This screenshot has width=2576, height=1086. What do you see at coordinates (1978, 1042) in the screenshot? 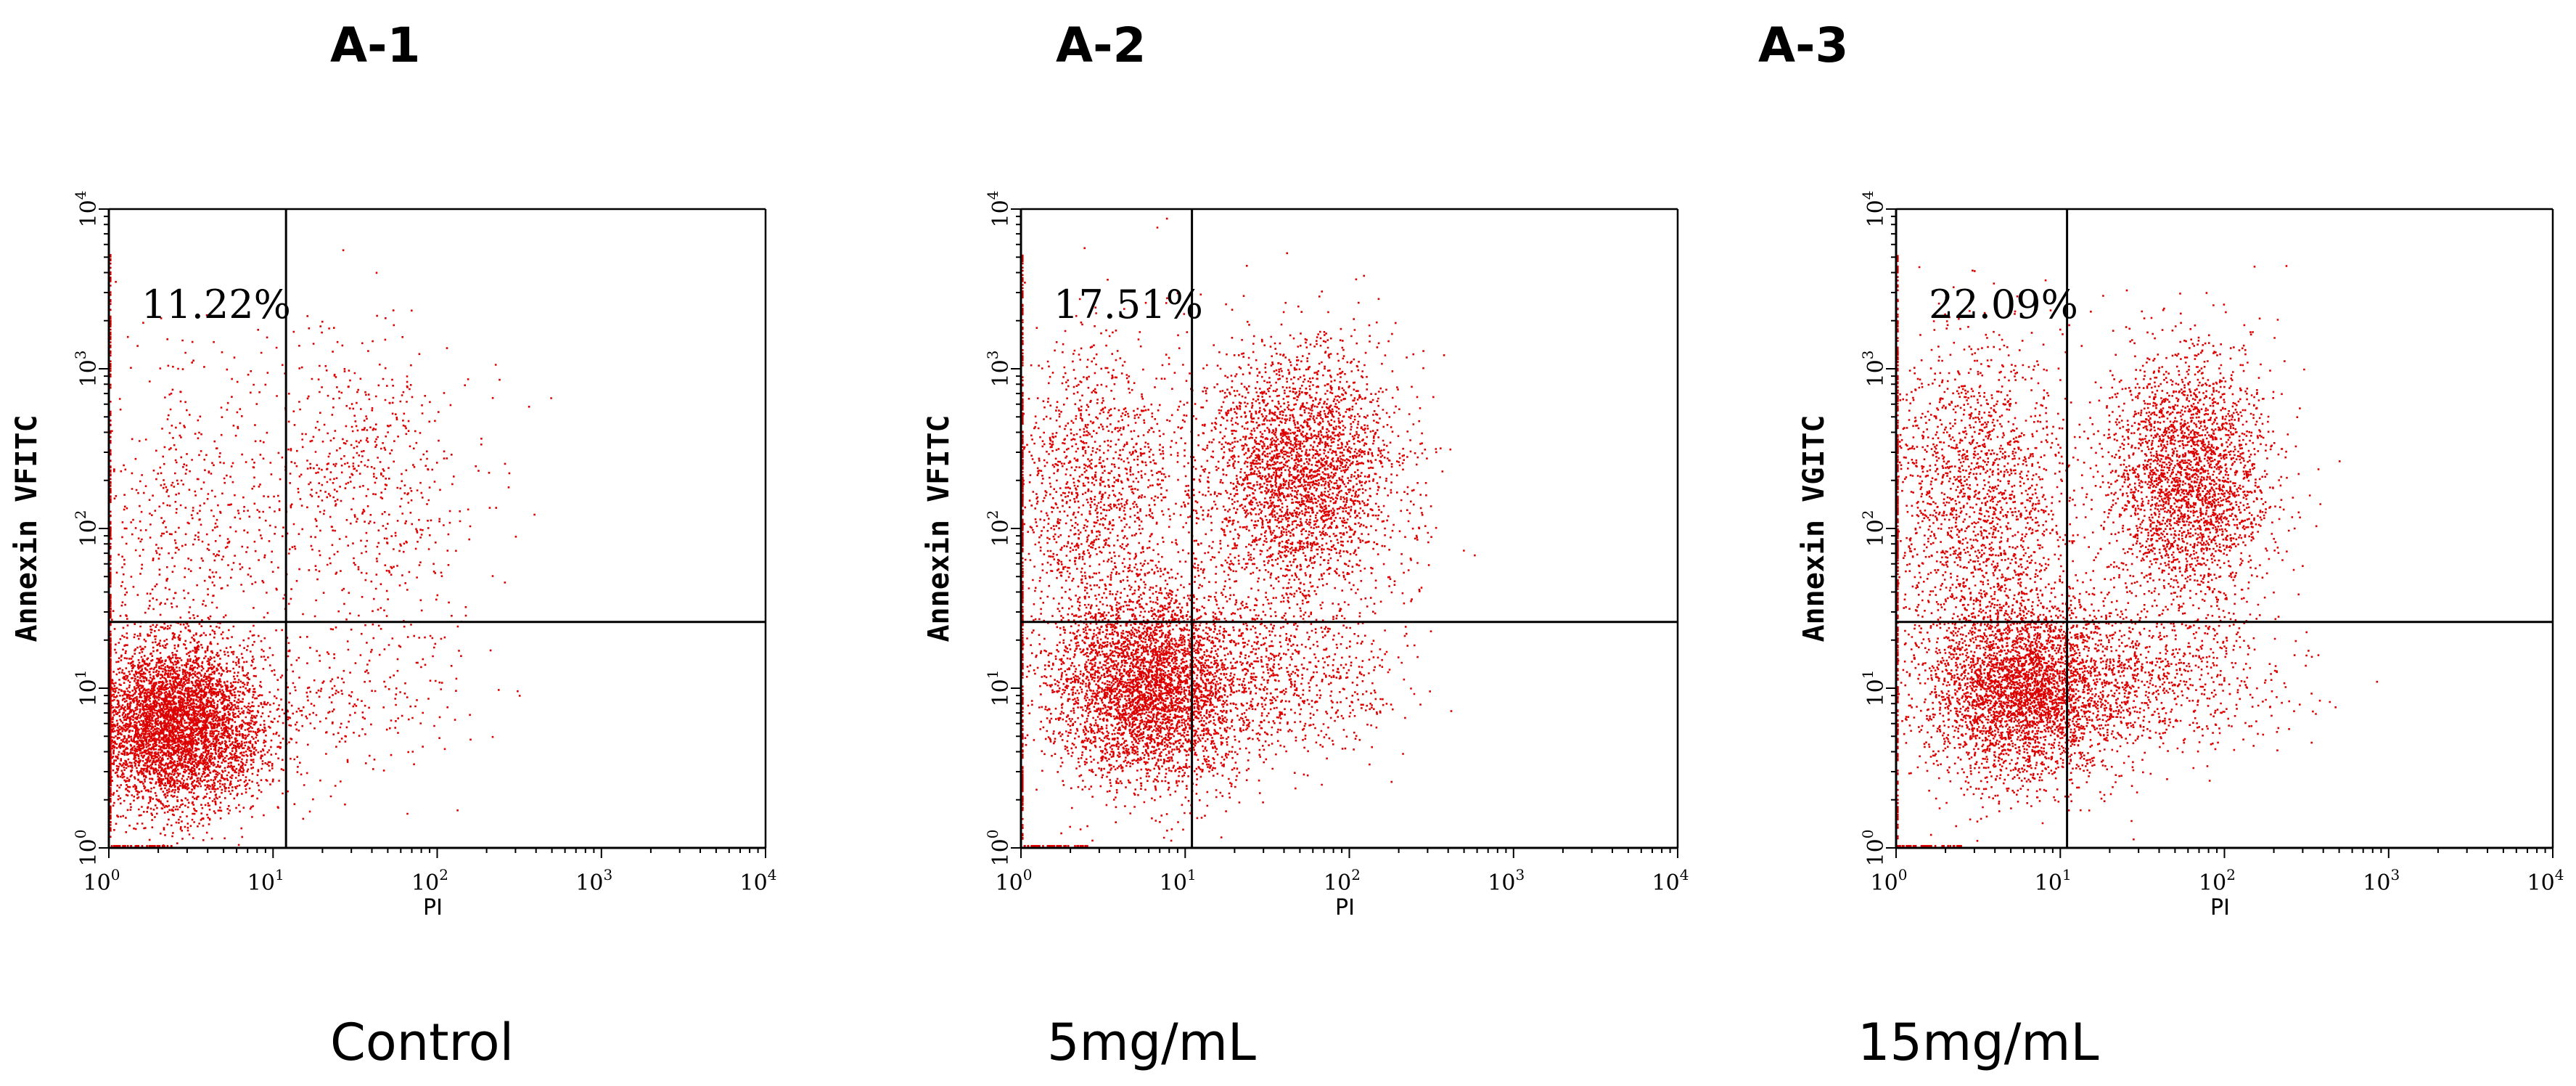
I see `panel-caption: 15mg/mL` at bounding box center [1978, 1042].